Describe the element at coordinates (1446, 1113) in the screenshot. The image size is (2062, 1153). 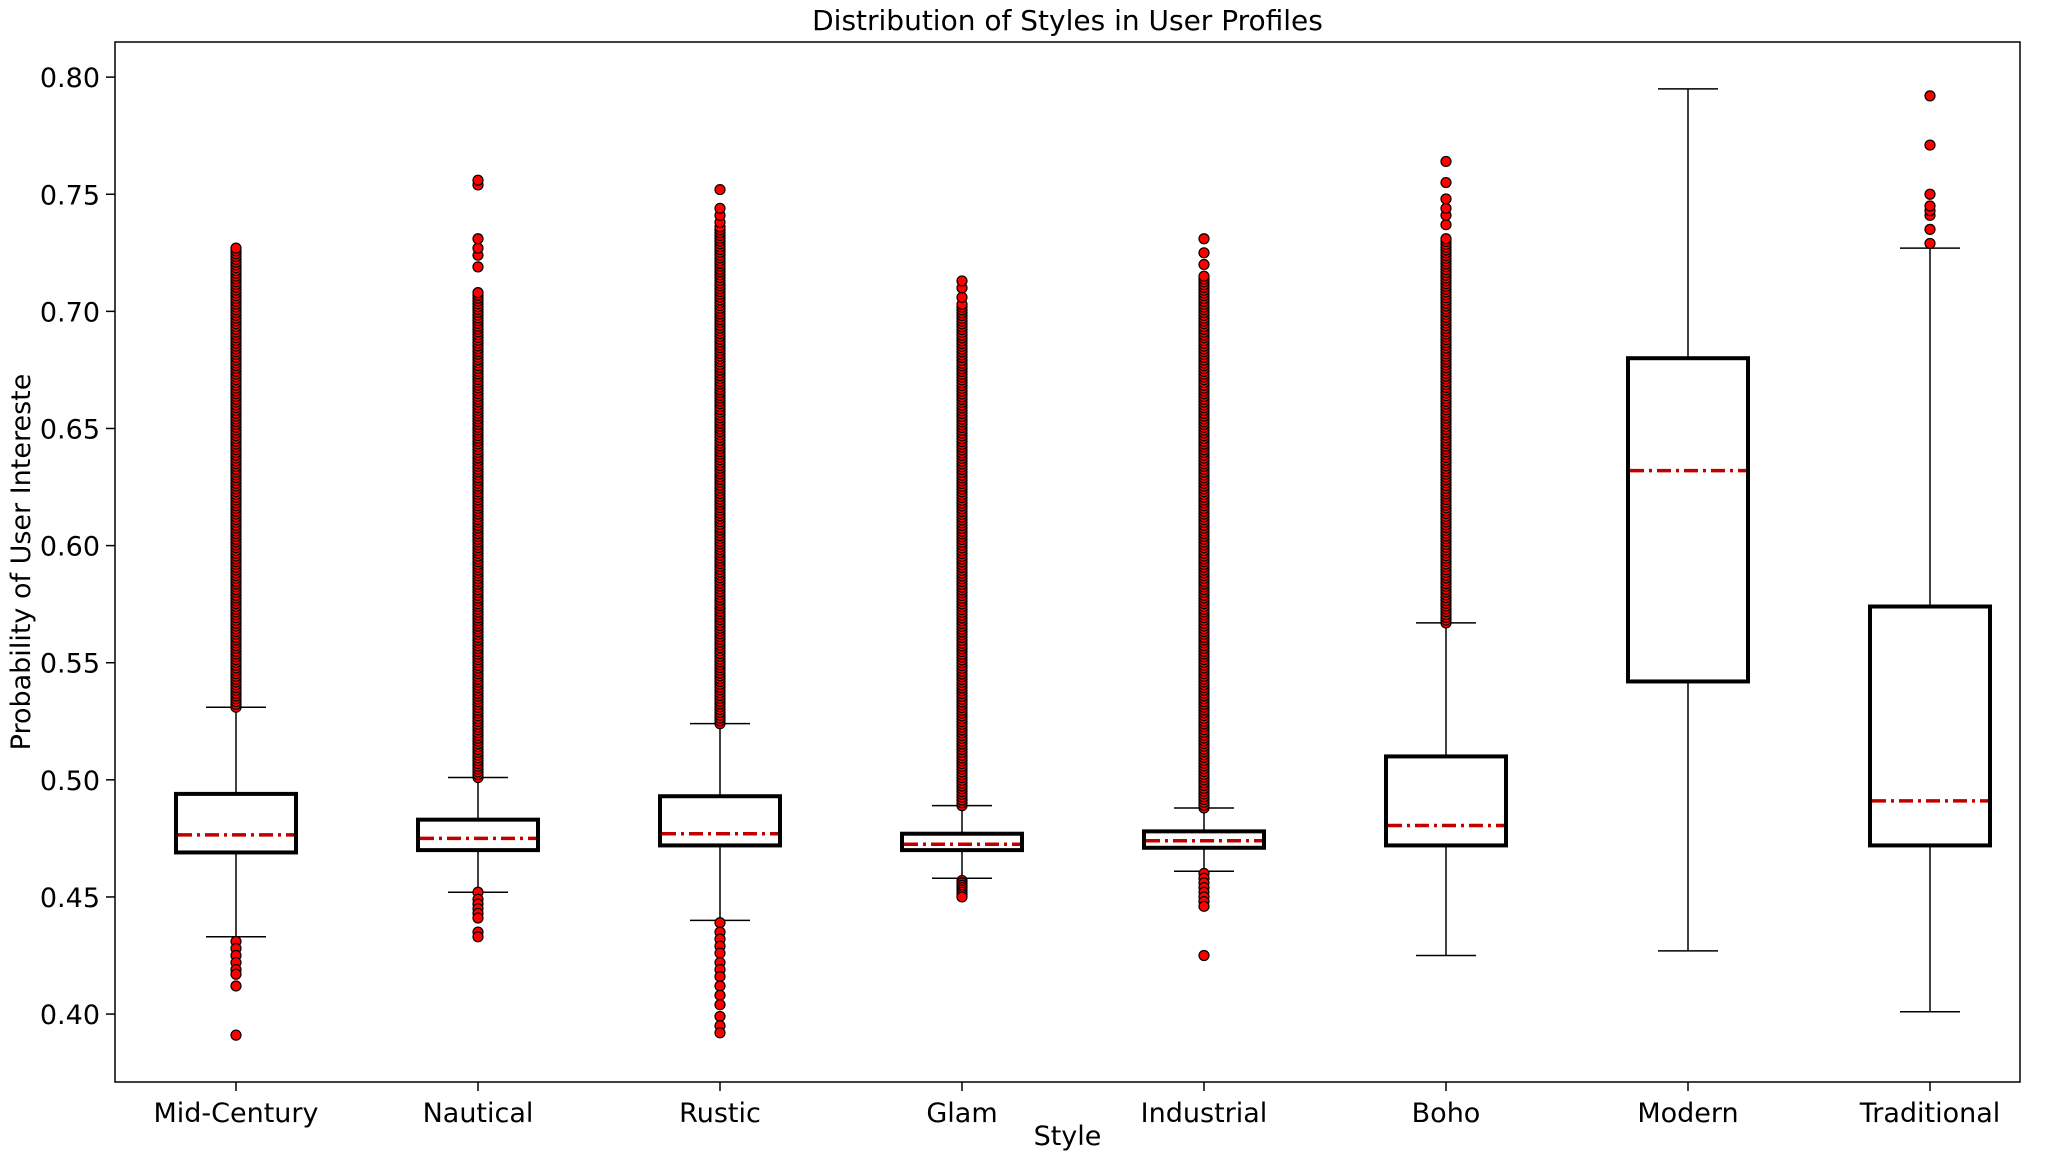
I see `x-tick-label: Boho` at that location.